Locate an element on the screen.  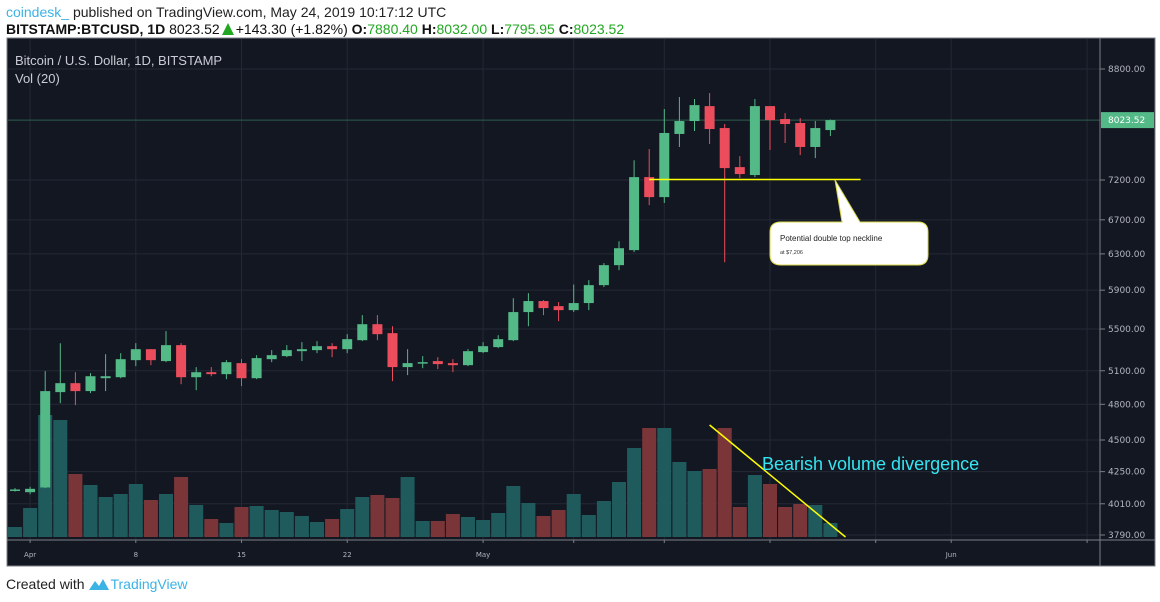
low-label: L: is located at coordinates (498, 29).